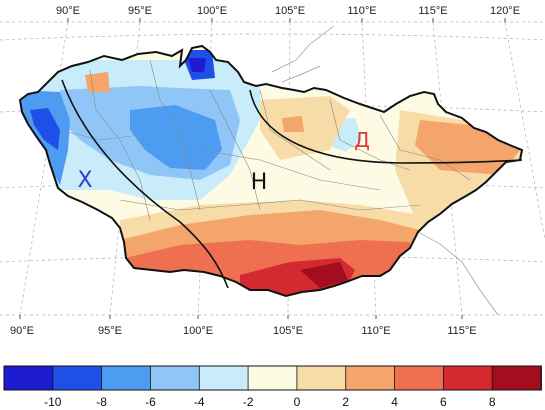 The width and height of the screenshot is (545, 410). What do you see at coordinates (68, 11) in the screenshot?
I see `top-lon-label: 90°E` at bounding box center [68, 11].